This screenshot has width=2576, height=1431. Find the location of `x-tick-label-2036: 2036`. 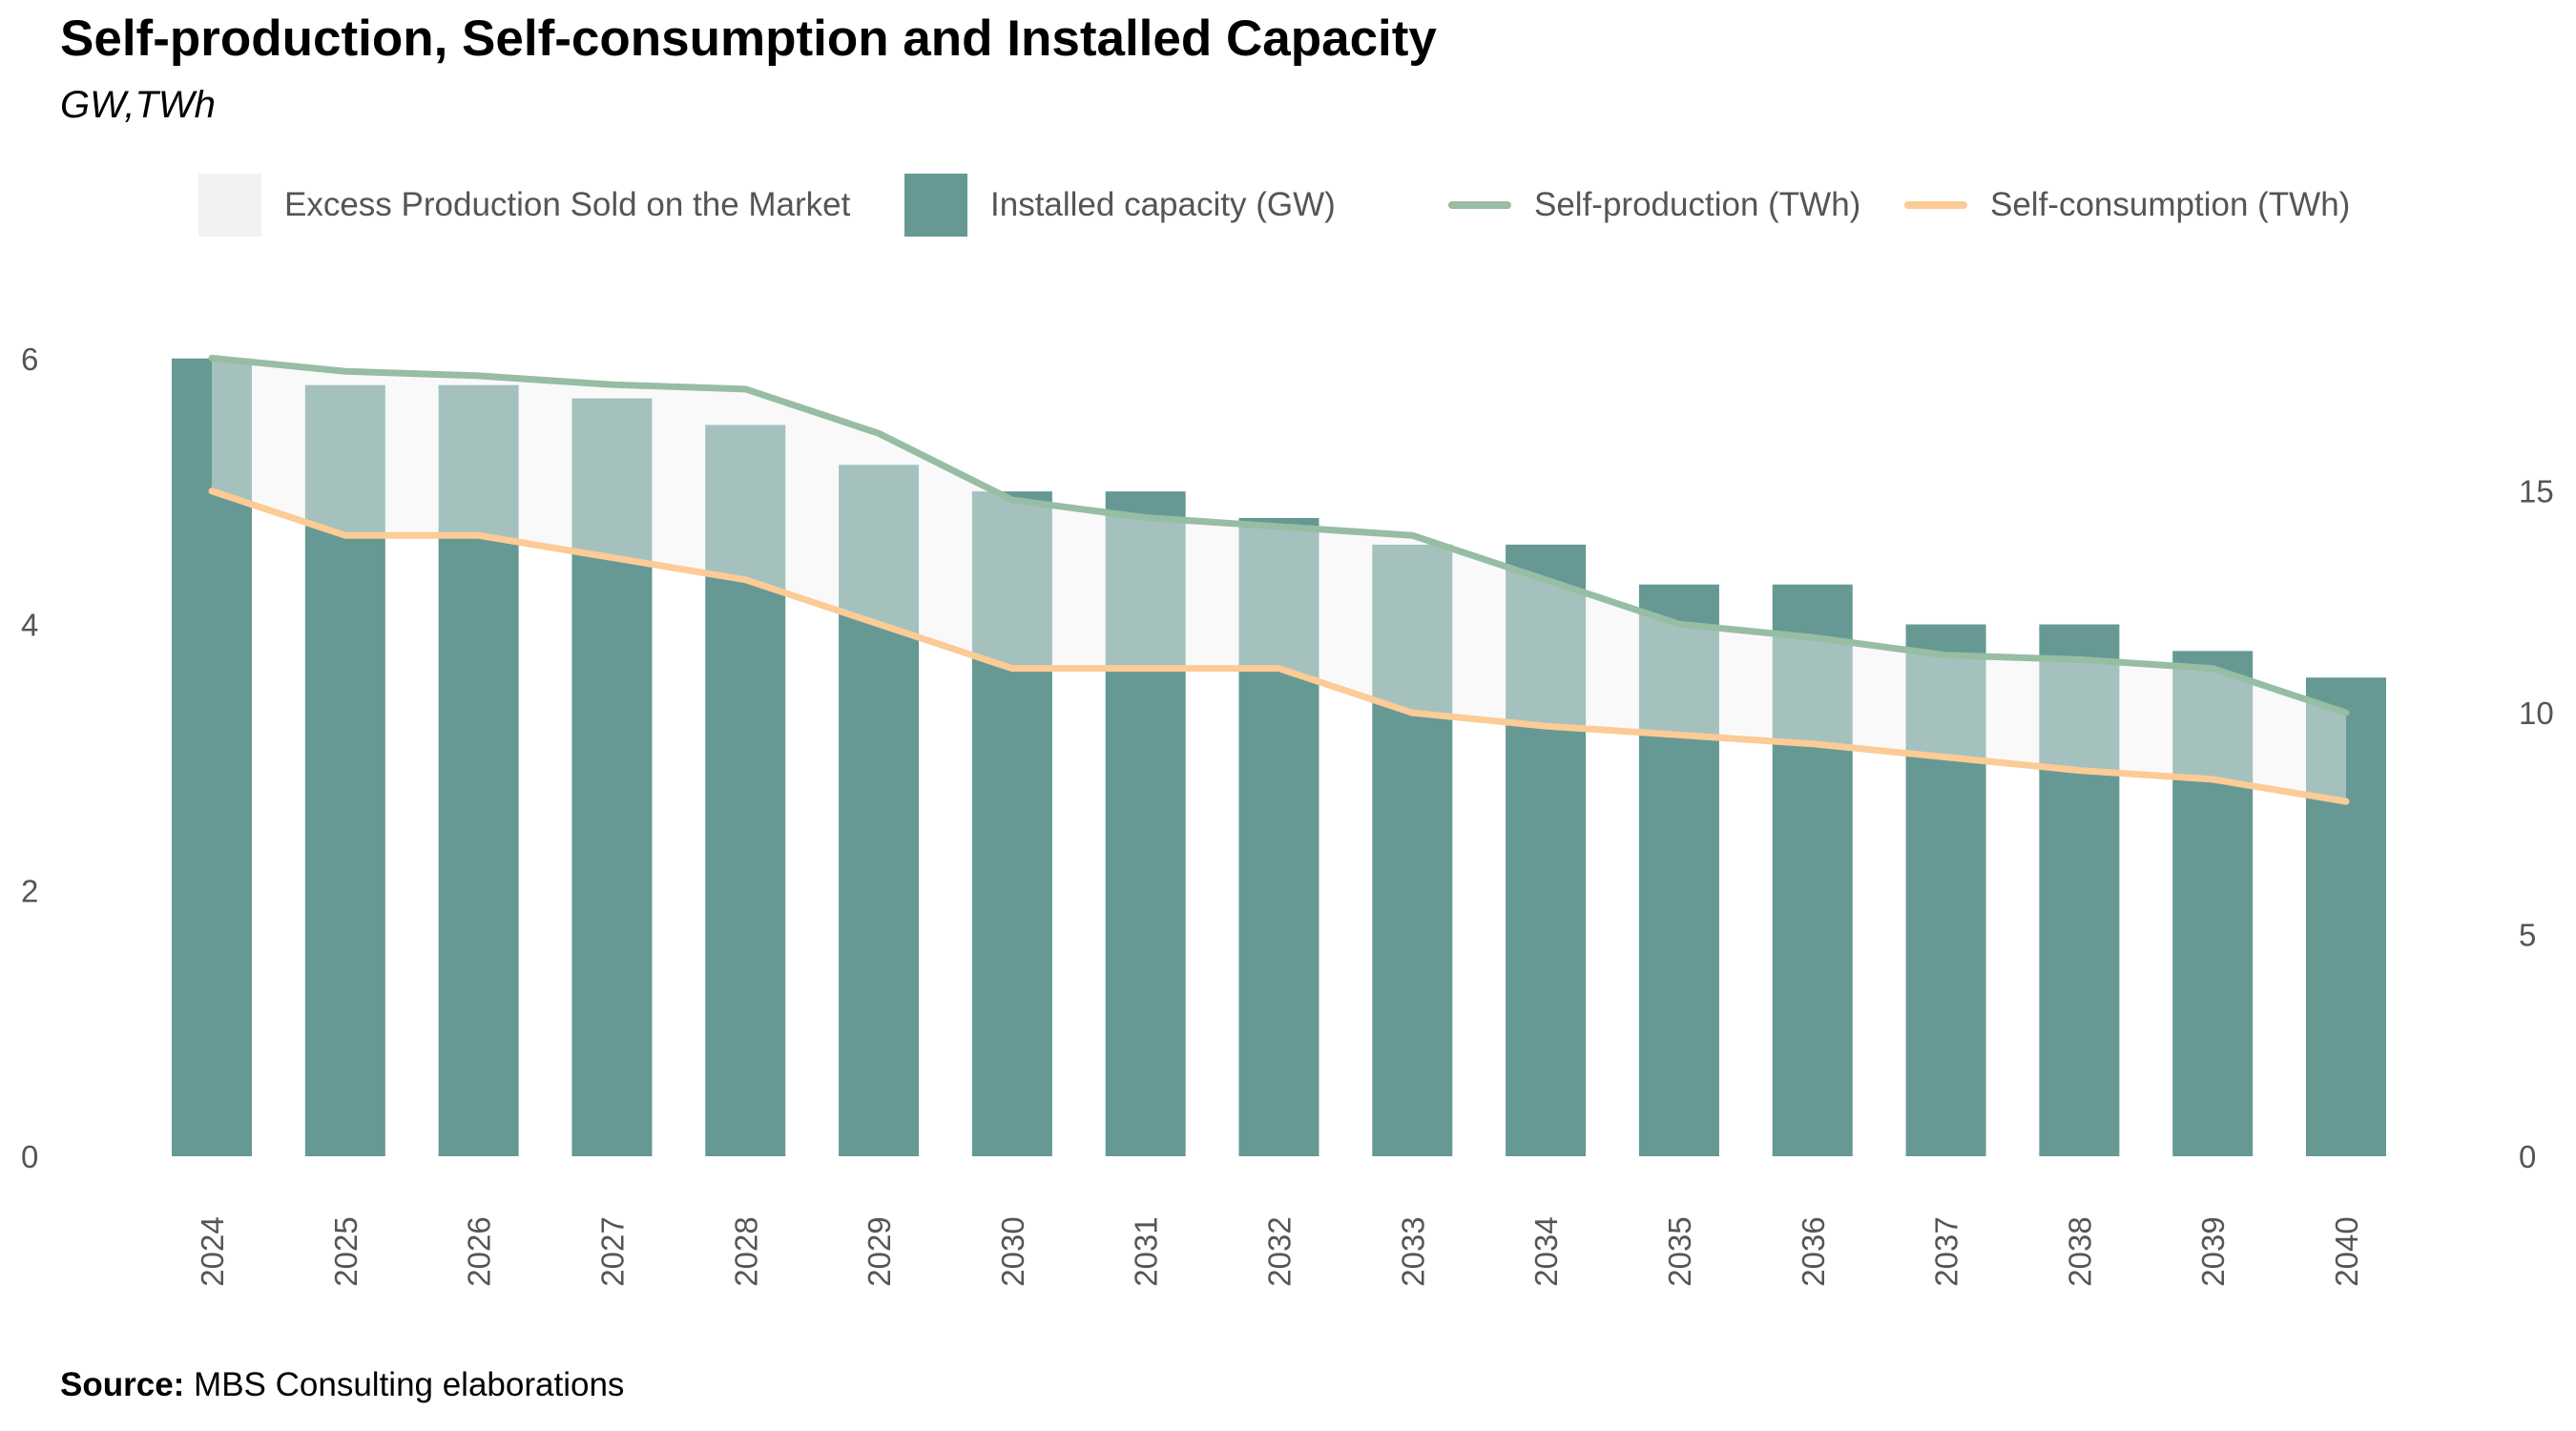

x-tick-label-2036: 2036 is located at coordinates (1813, 1251).